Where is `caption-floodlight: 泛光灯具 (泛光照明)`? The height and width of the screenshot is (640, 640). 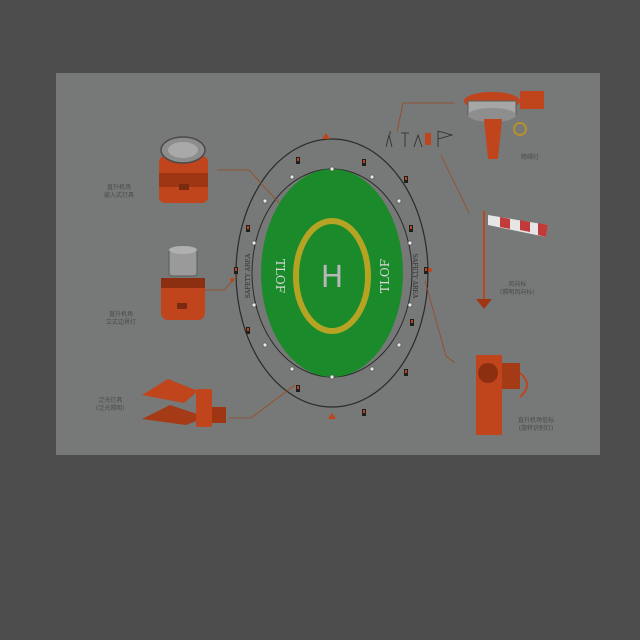
caption-floodlight: 泛光灯具 (泛光照明) is located at coordinates (110, 405).